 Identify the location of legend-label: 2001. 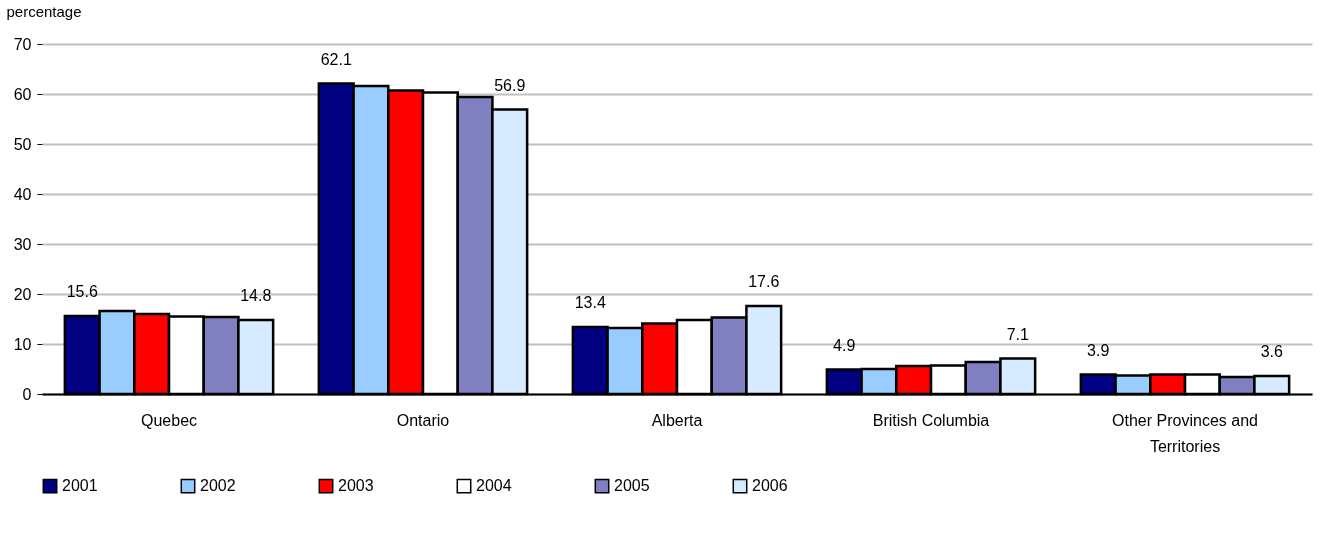
(80, 486).